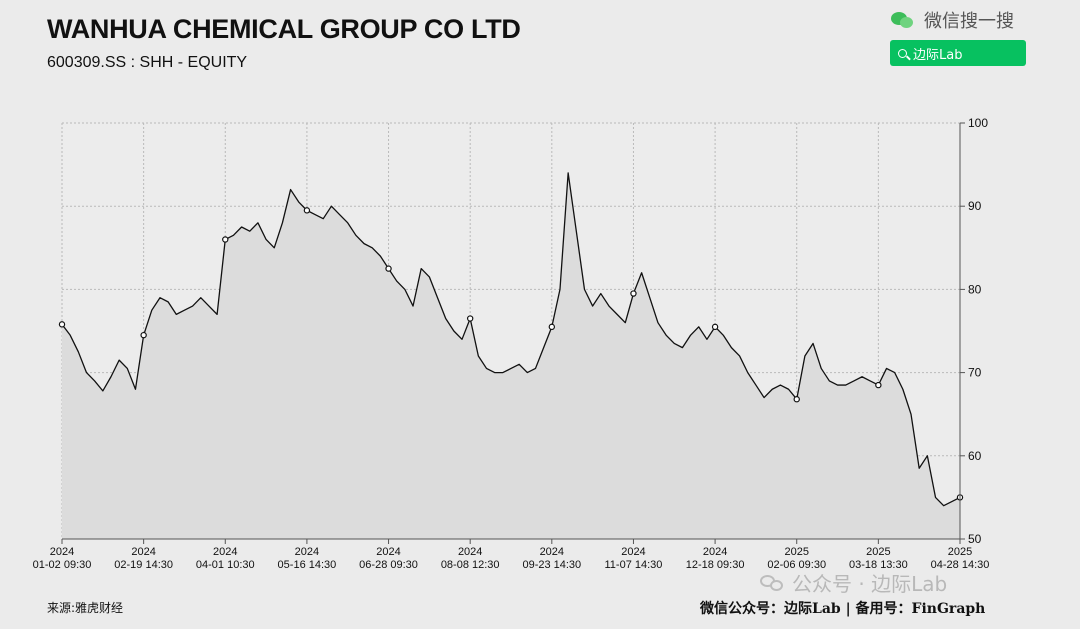 This screenshot has height=629, width=1080. What do you see at coordinates (975, 206) in the screenshot?
I see `y-tick-label: 90` at bounding box center [975, 206].